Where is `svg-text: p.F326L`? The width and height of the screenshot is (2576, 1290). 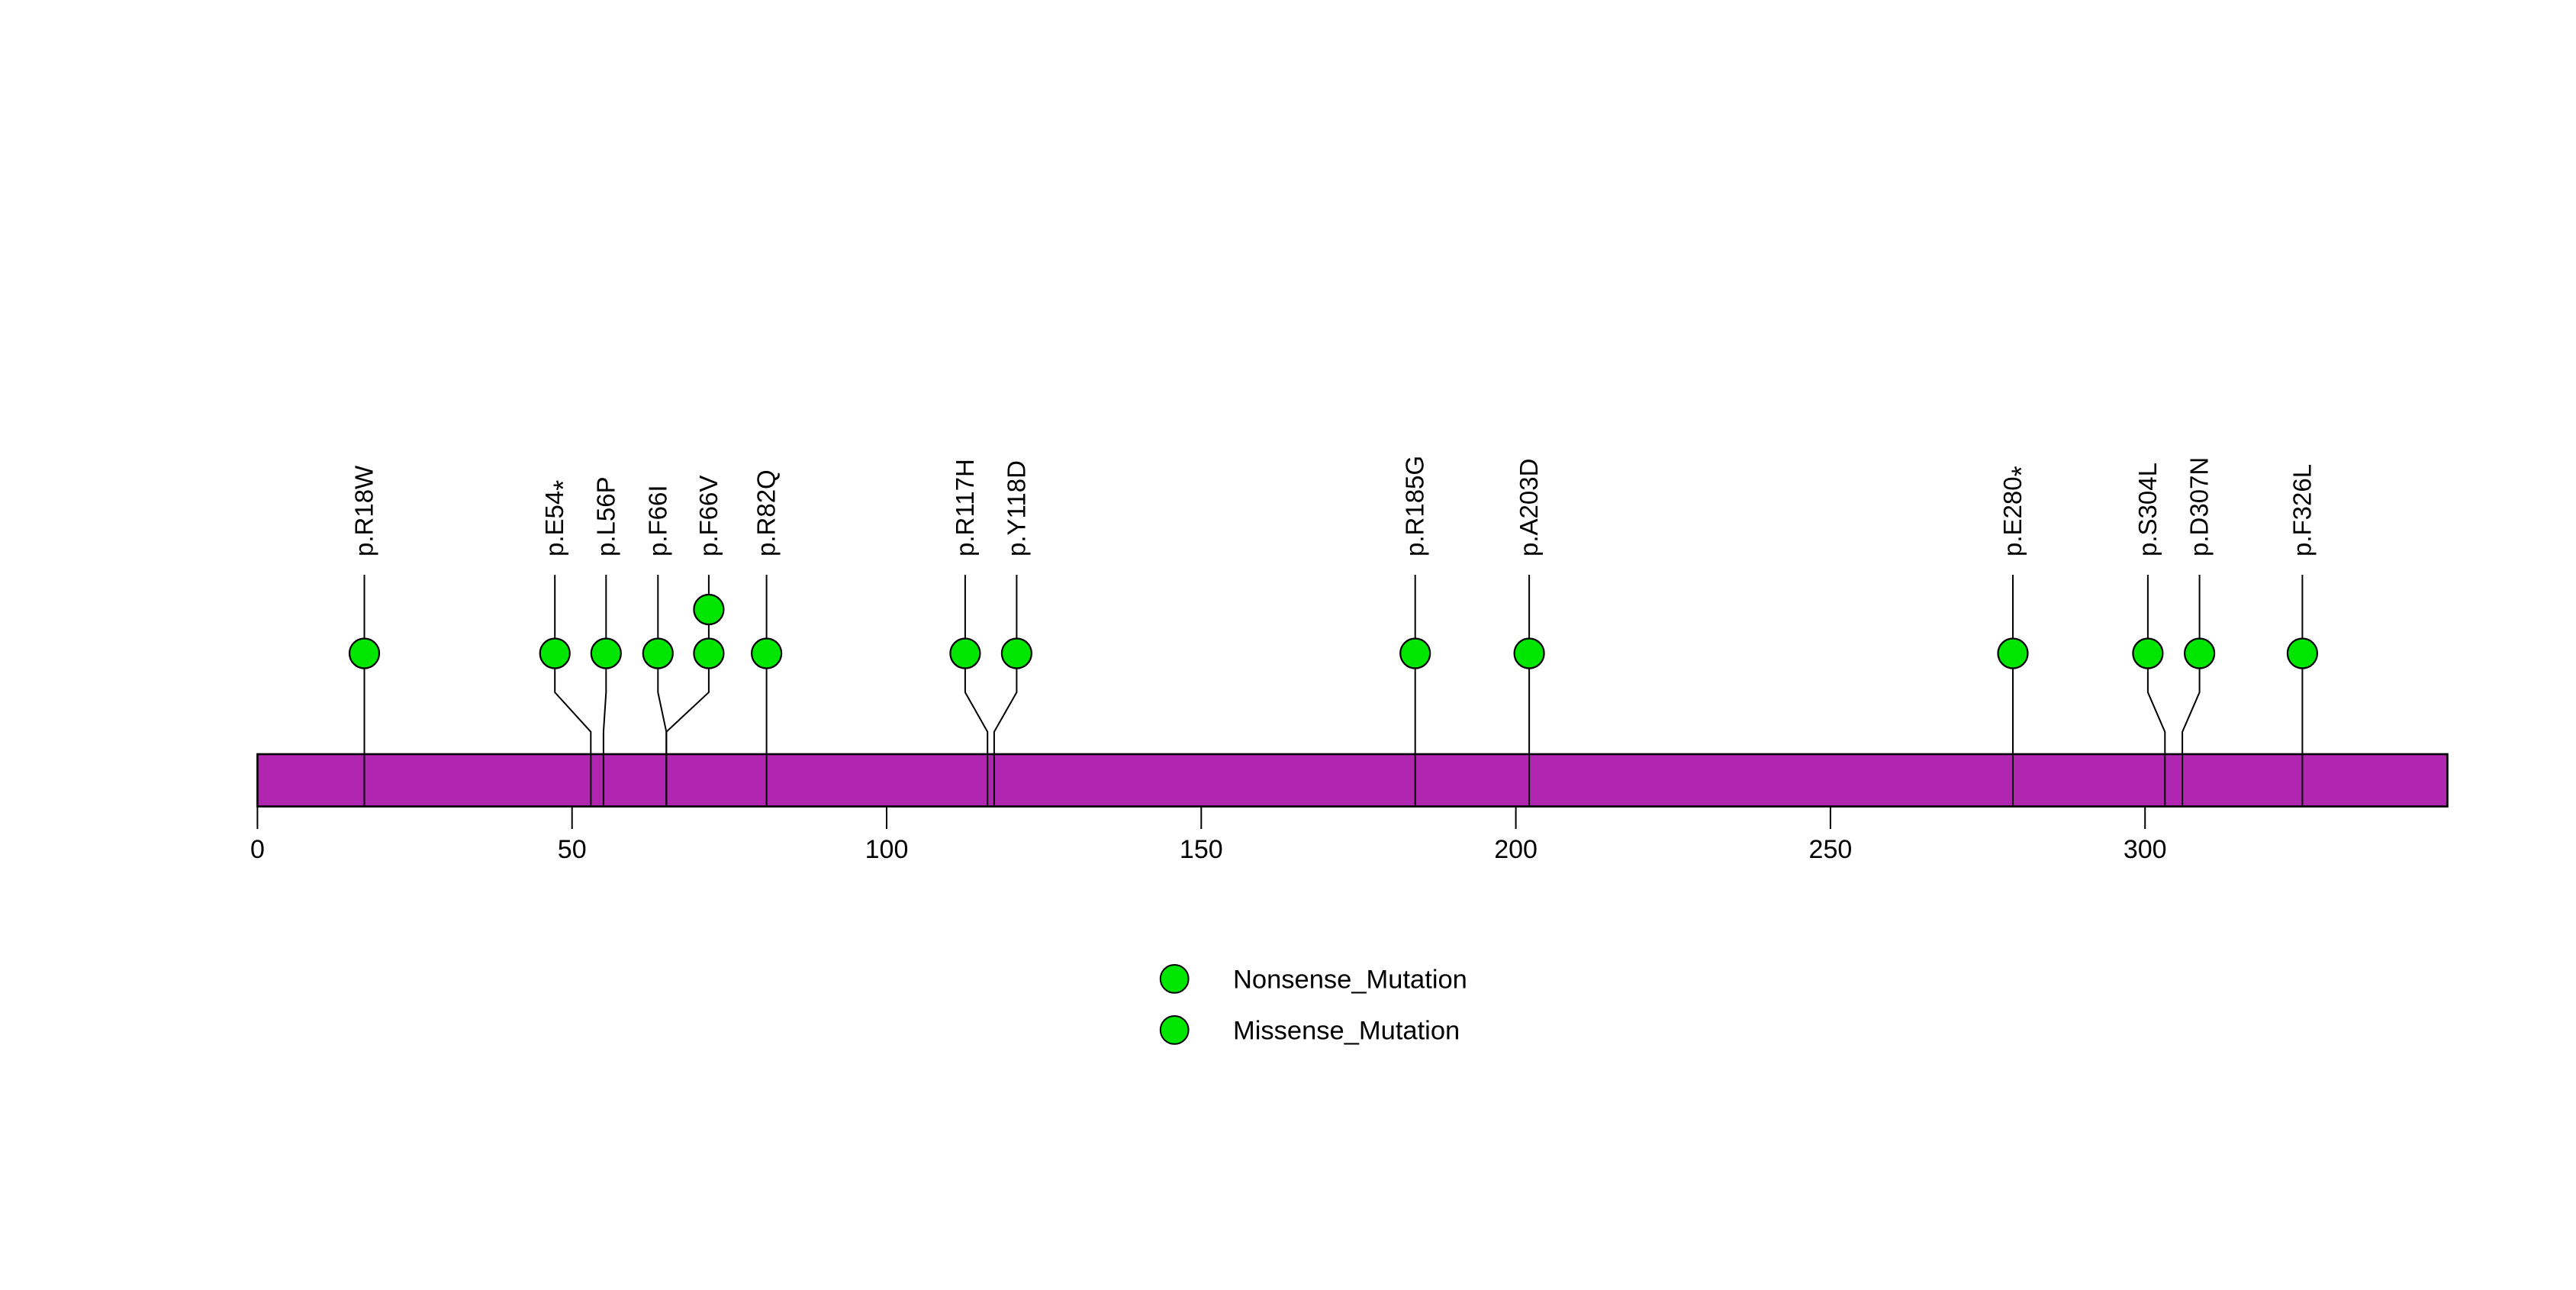 svg-text: p.F326L is located at coordinates (2302, 510).